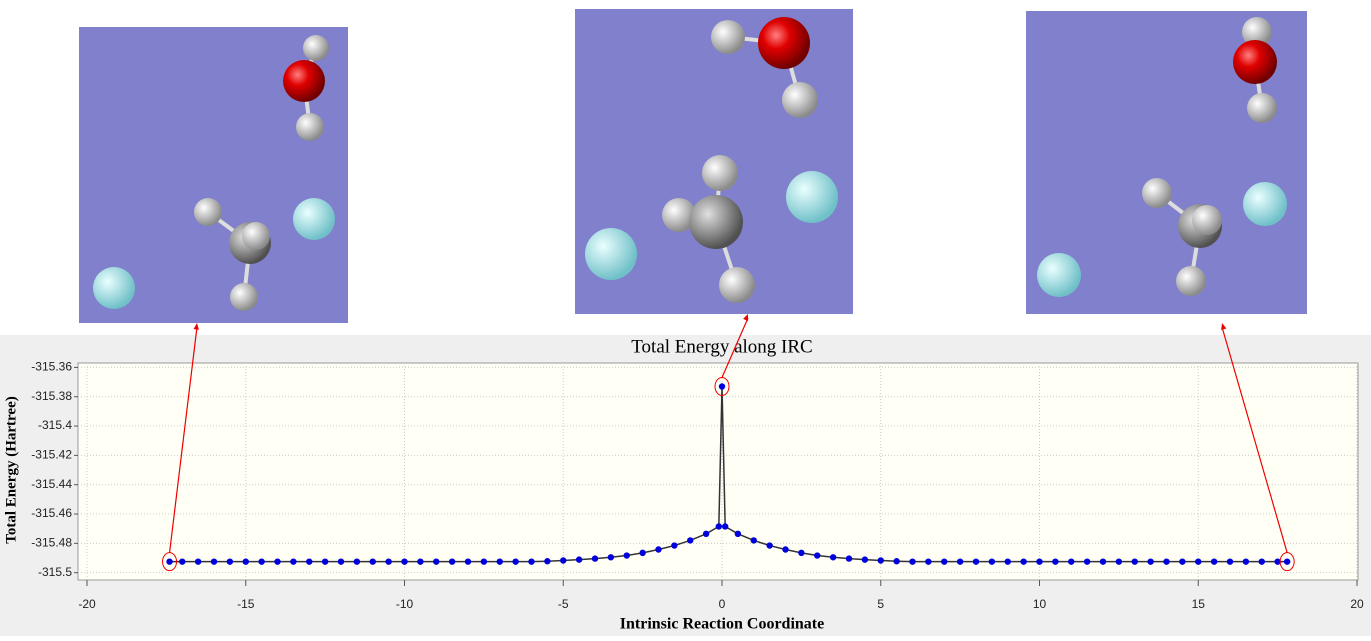 This screenshot has height=641, width=1371. I want to click on x-tick-label: -15, so click(246, 604).